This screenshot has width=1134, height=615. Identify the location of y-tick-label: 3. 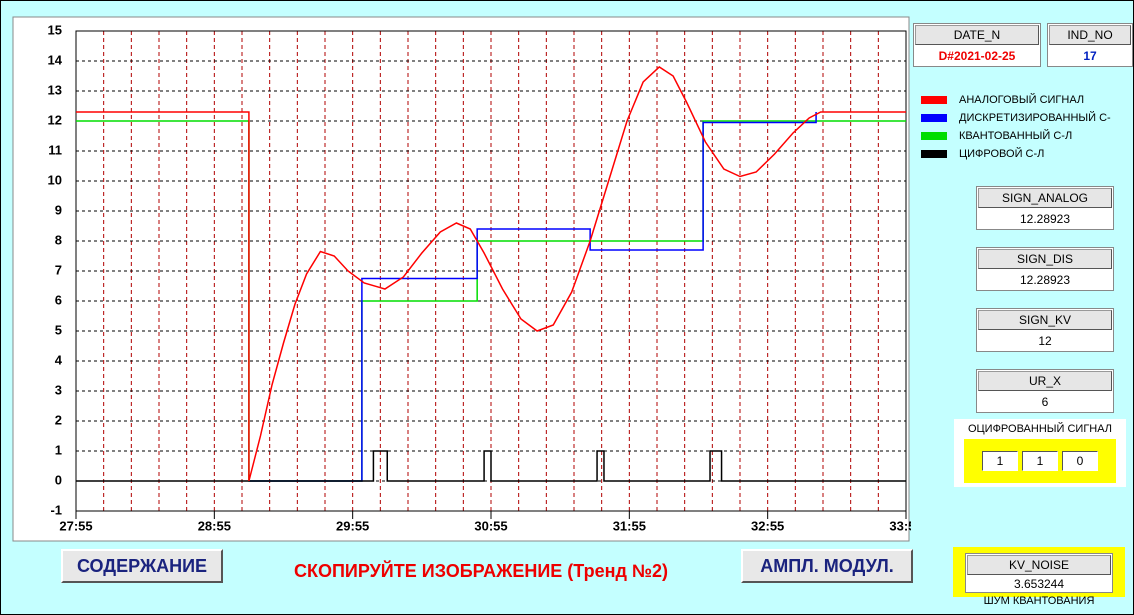
(58, 389).